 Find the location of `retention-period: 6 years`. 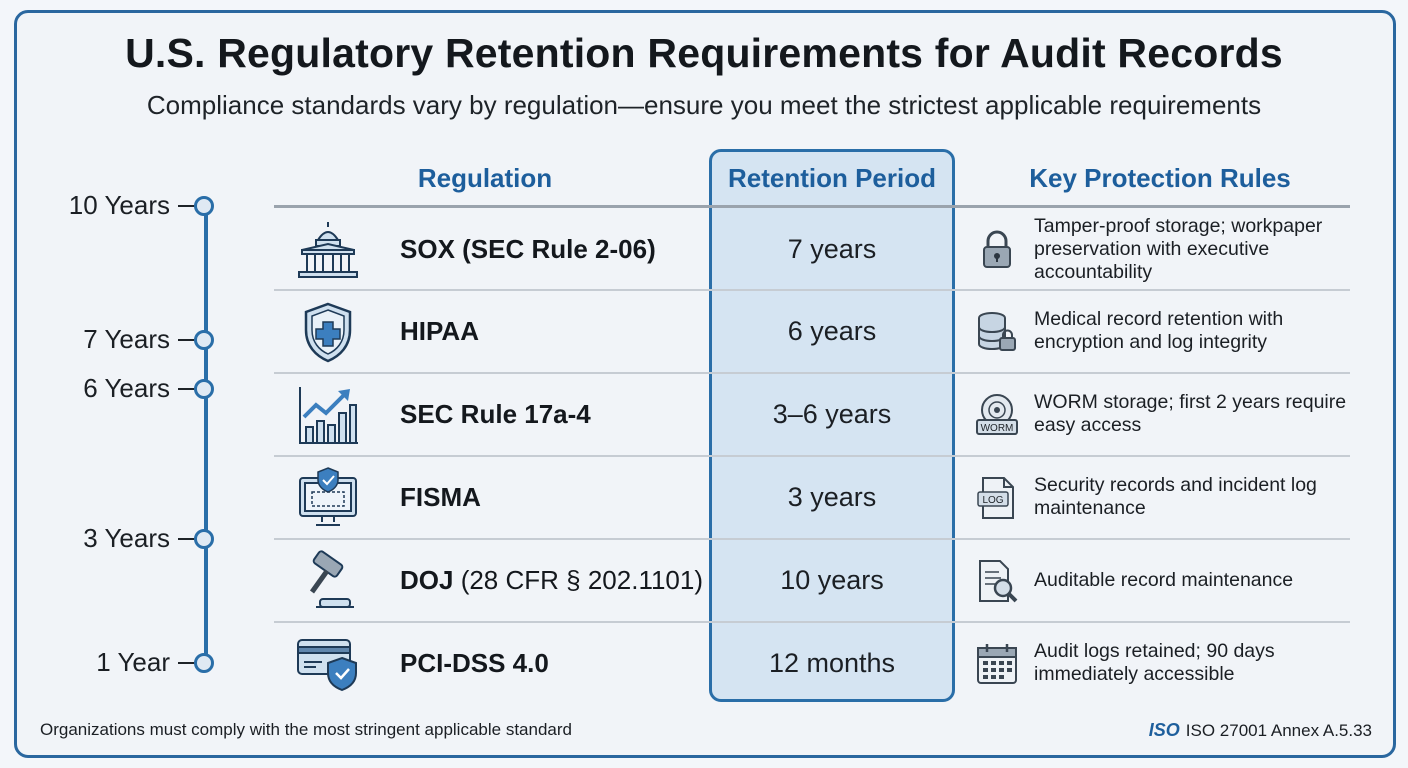

retention-period: 6 years is located at coordinates (832, 331).